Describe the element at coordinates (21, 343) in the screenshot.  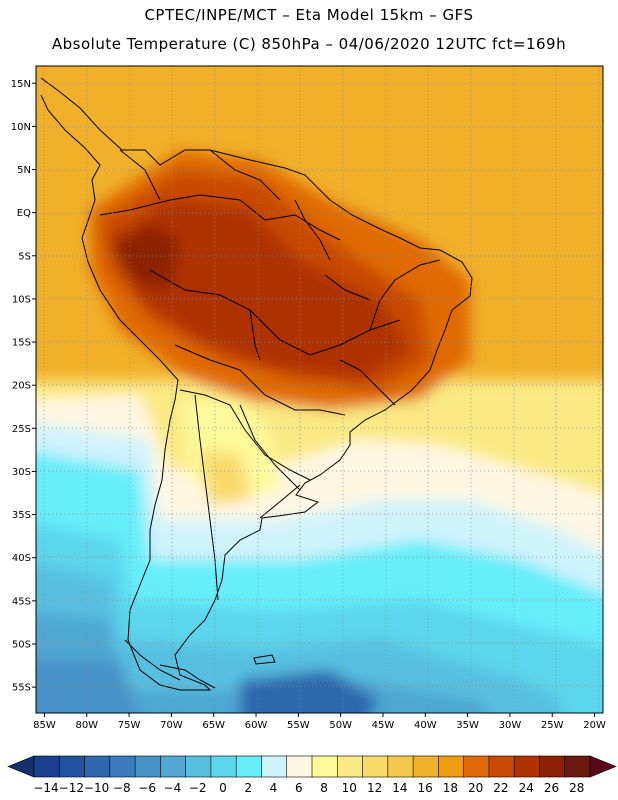
I see `lat-tick-label: 15S` at that location.